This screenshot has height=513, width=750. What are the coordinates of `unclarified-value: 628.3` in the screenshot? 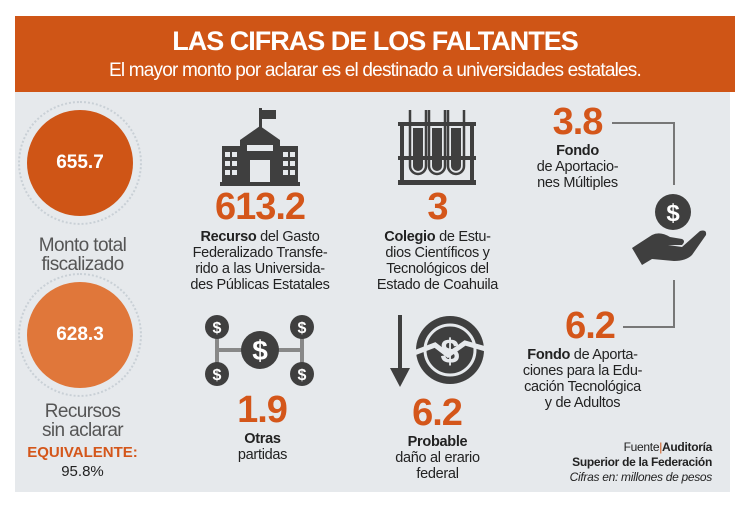 It's located at (80, 334).